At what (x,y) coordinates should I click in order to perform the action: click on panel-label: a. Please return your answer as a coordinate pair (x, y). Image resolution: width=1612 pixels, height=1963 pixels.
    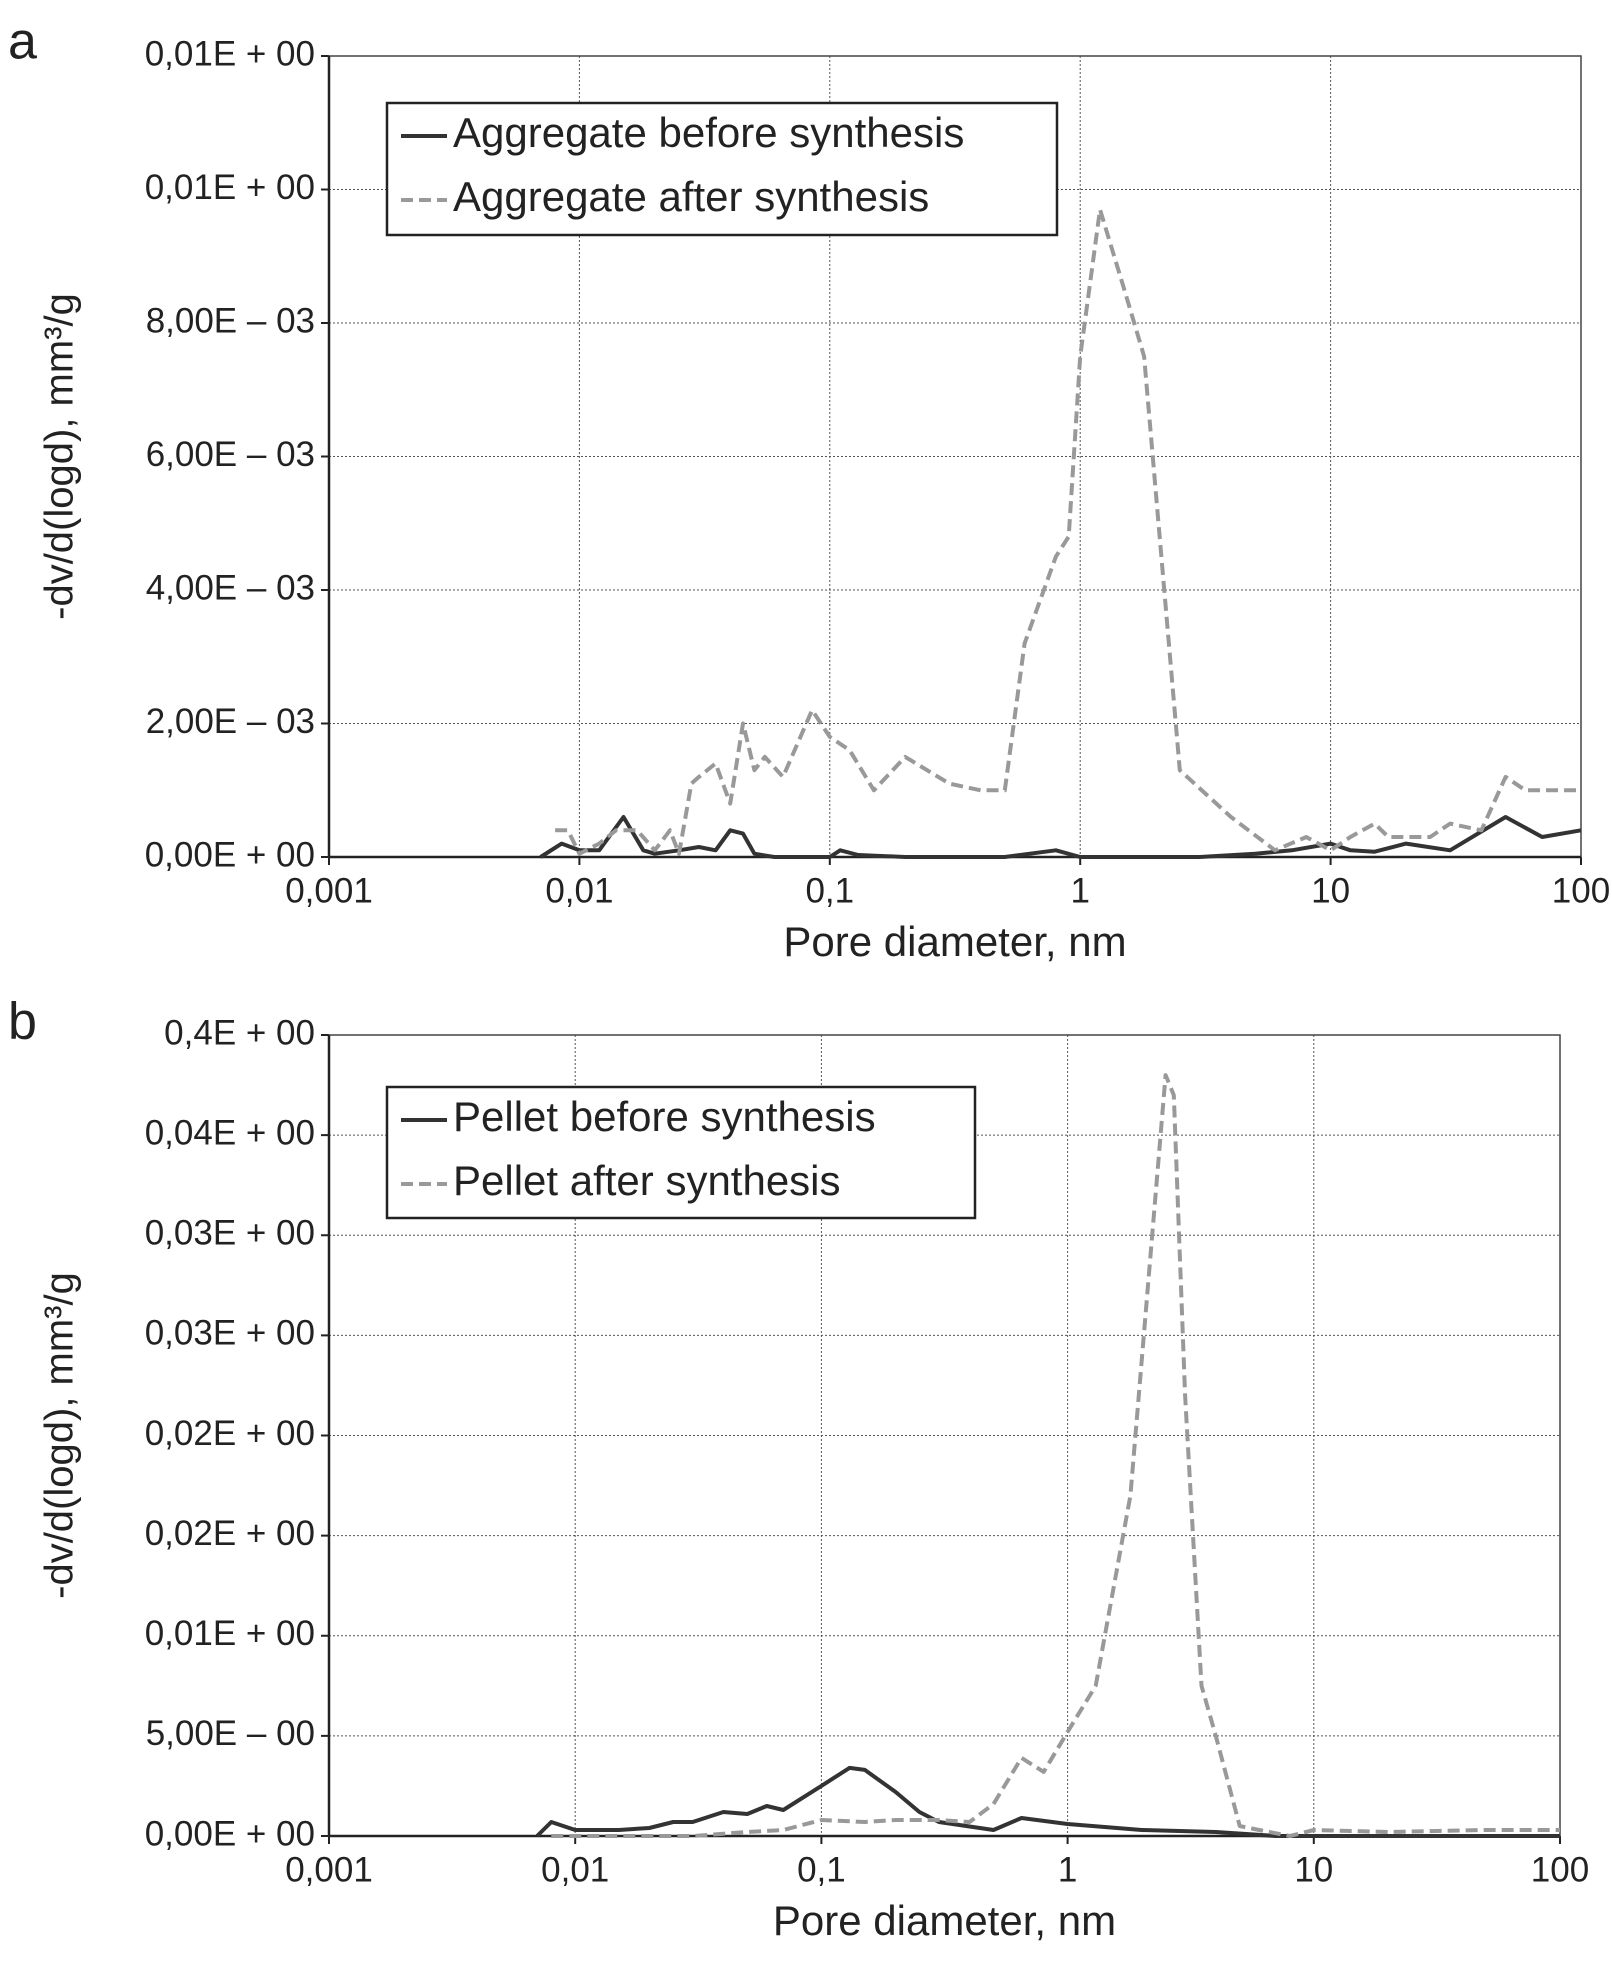
    Looking at the image, I should click on (22, 42).